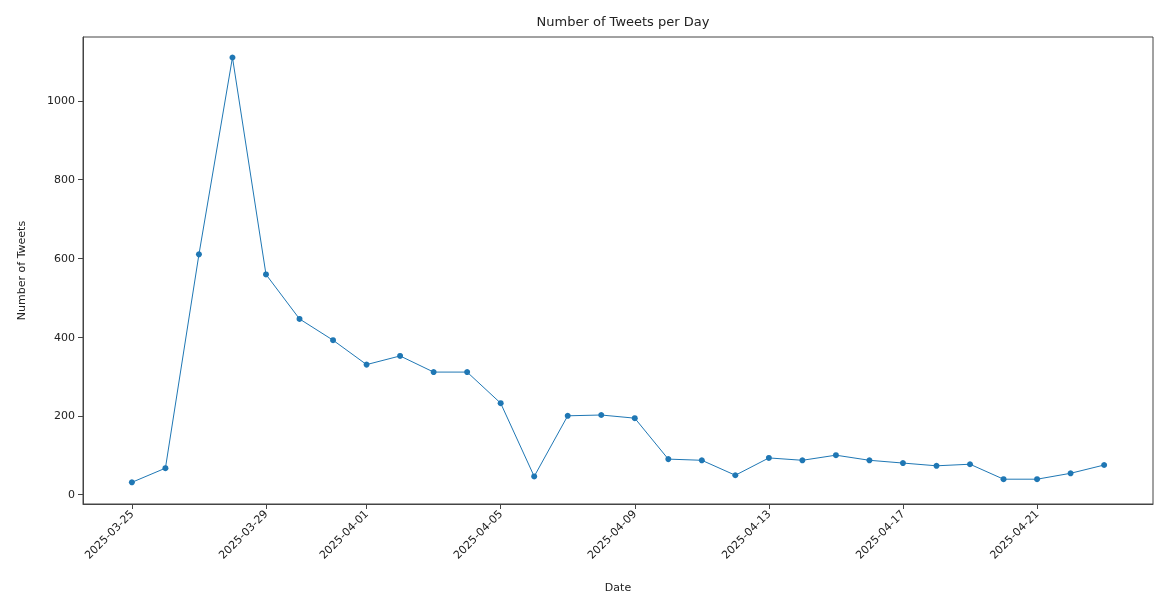 This screenshot has height=598, width=1172. Describe the element at coordinates (64, 416) in the screenshot. I see `y-tick-label: 200` at that location.